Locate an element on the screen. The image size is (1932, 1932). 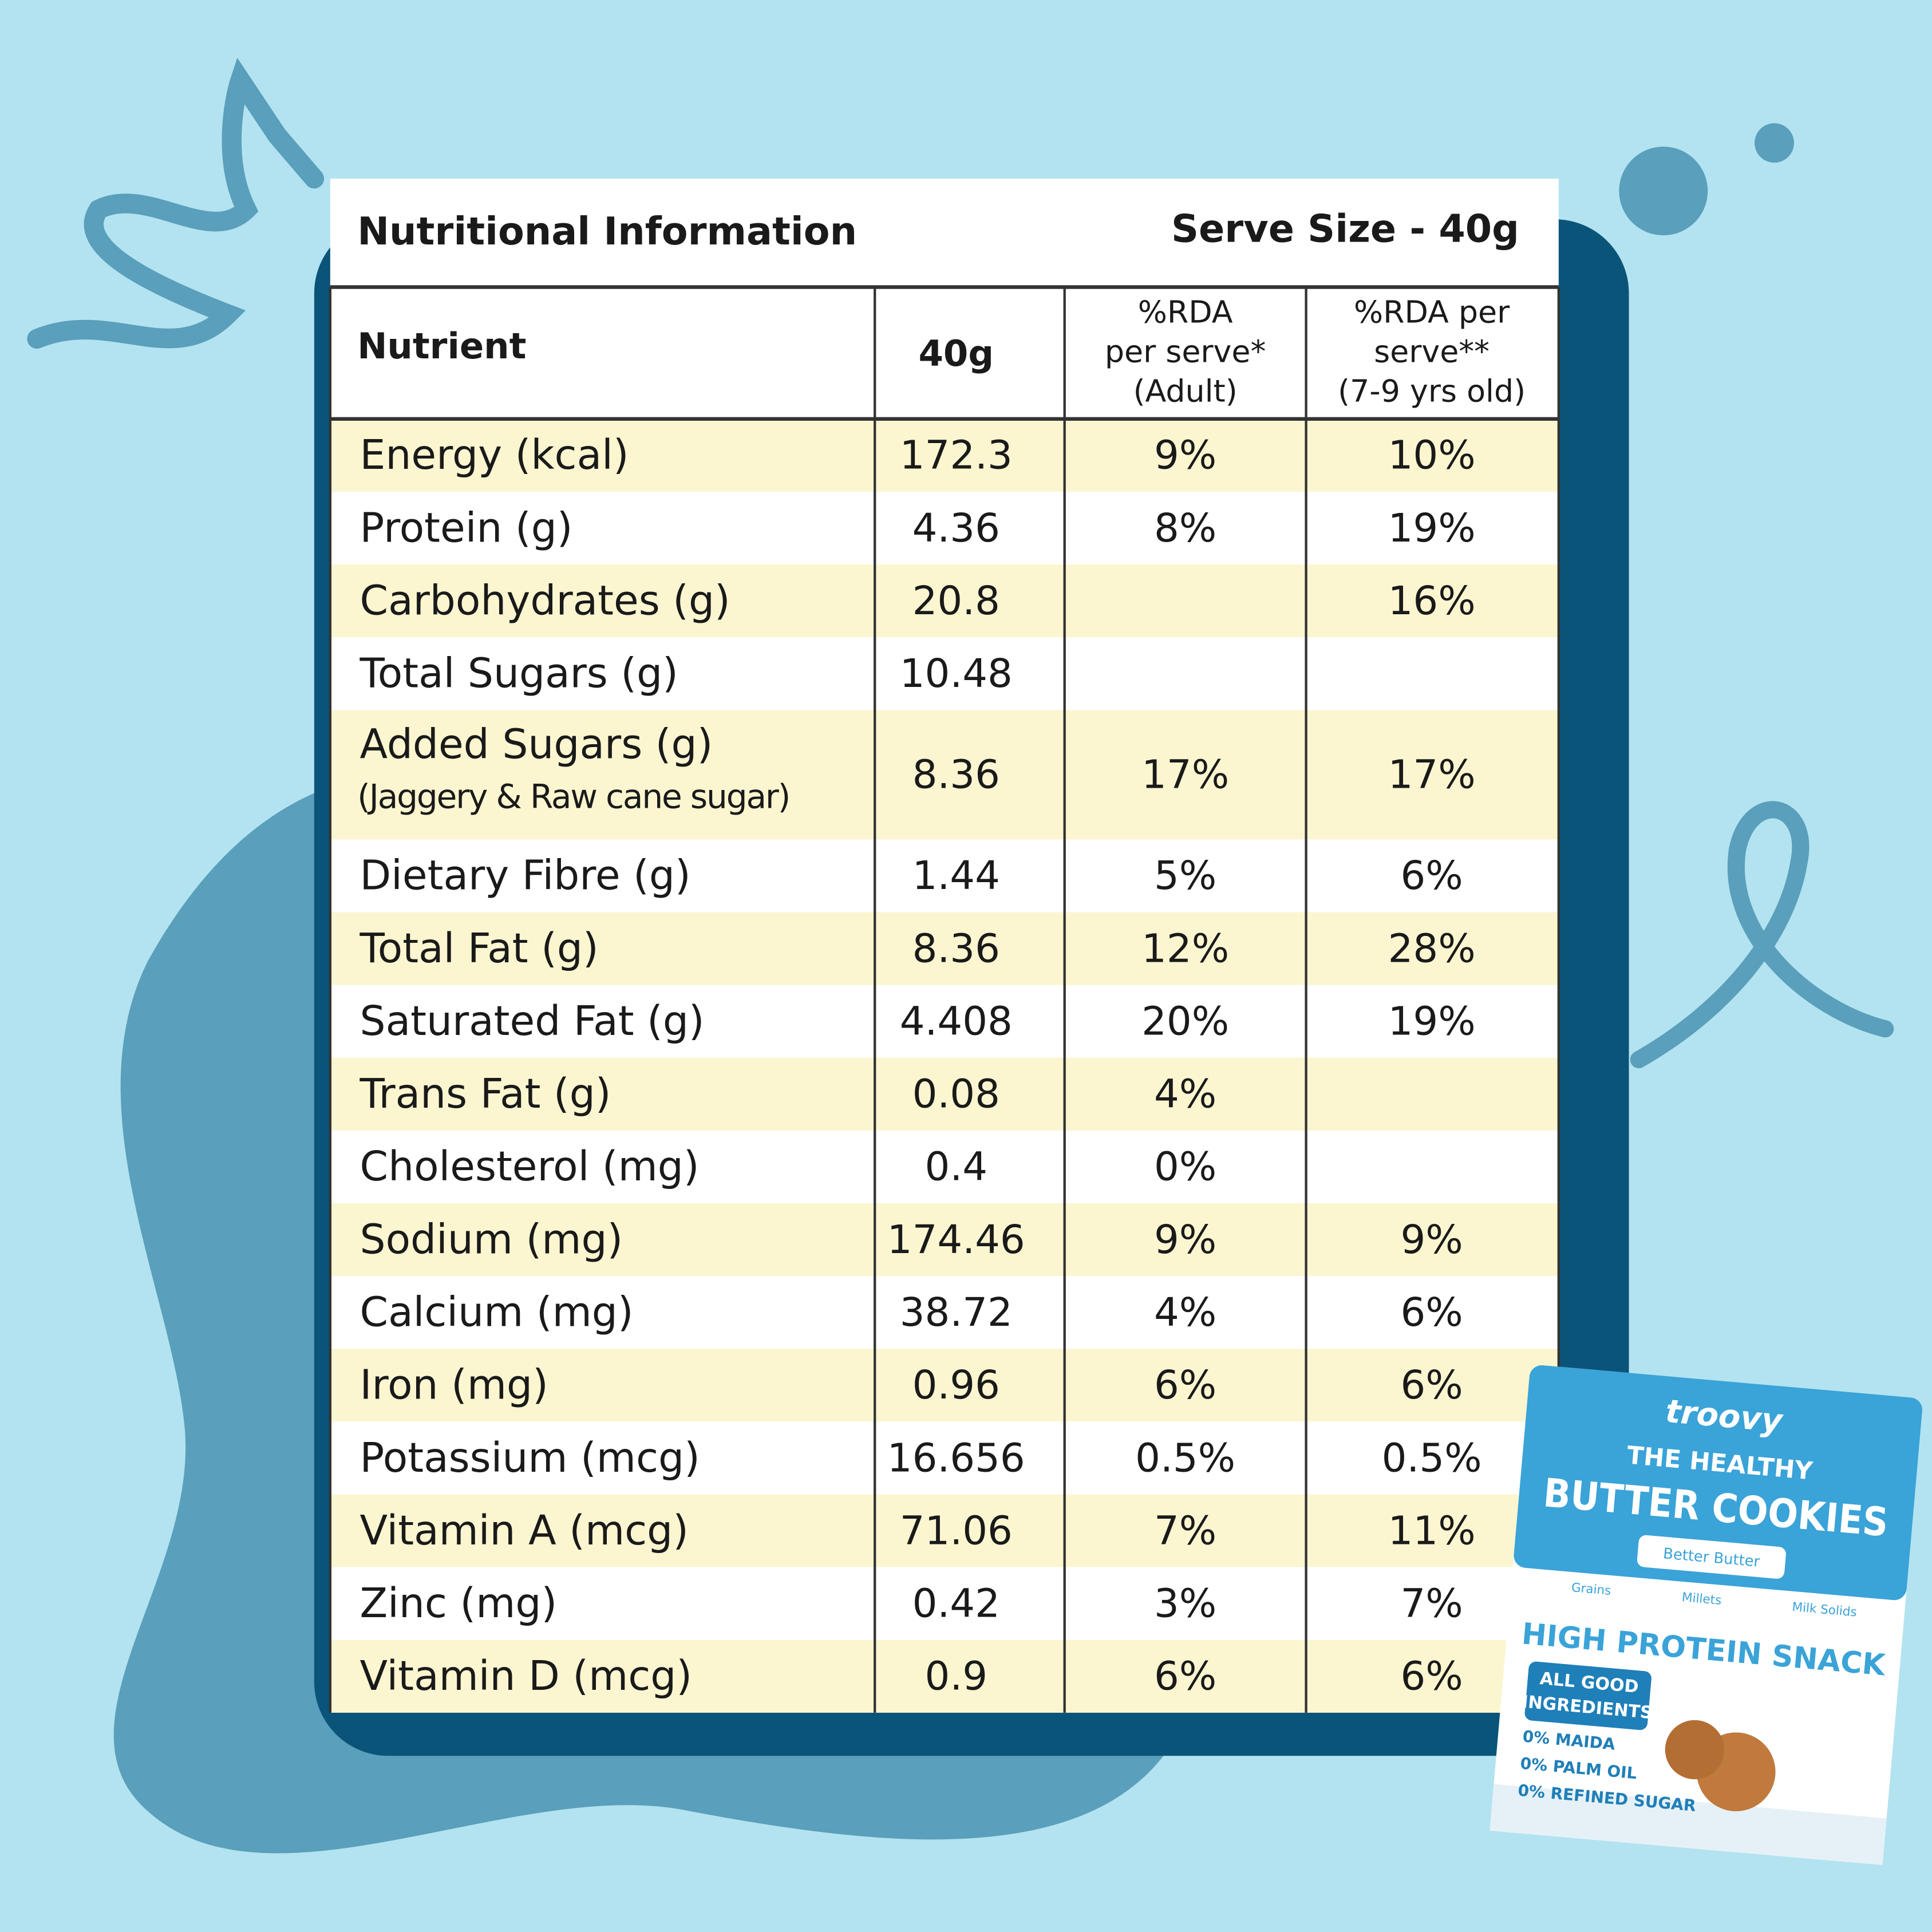
column-header: %RDA per is located at coordinates (1432, 312).